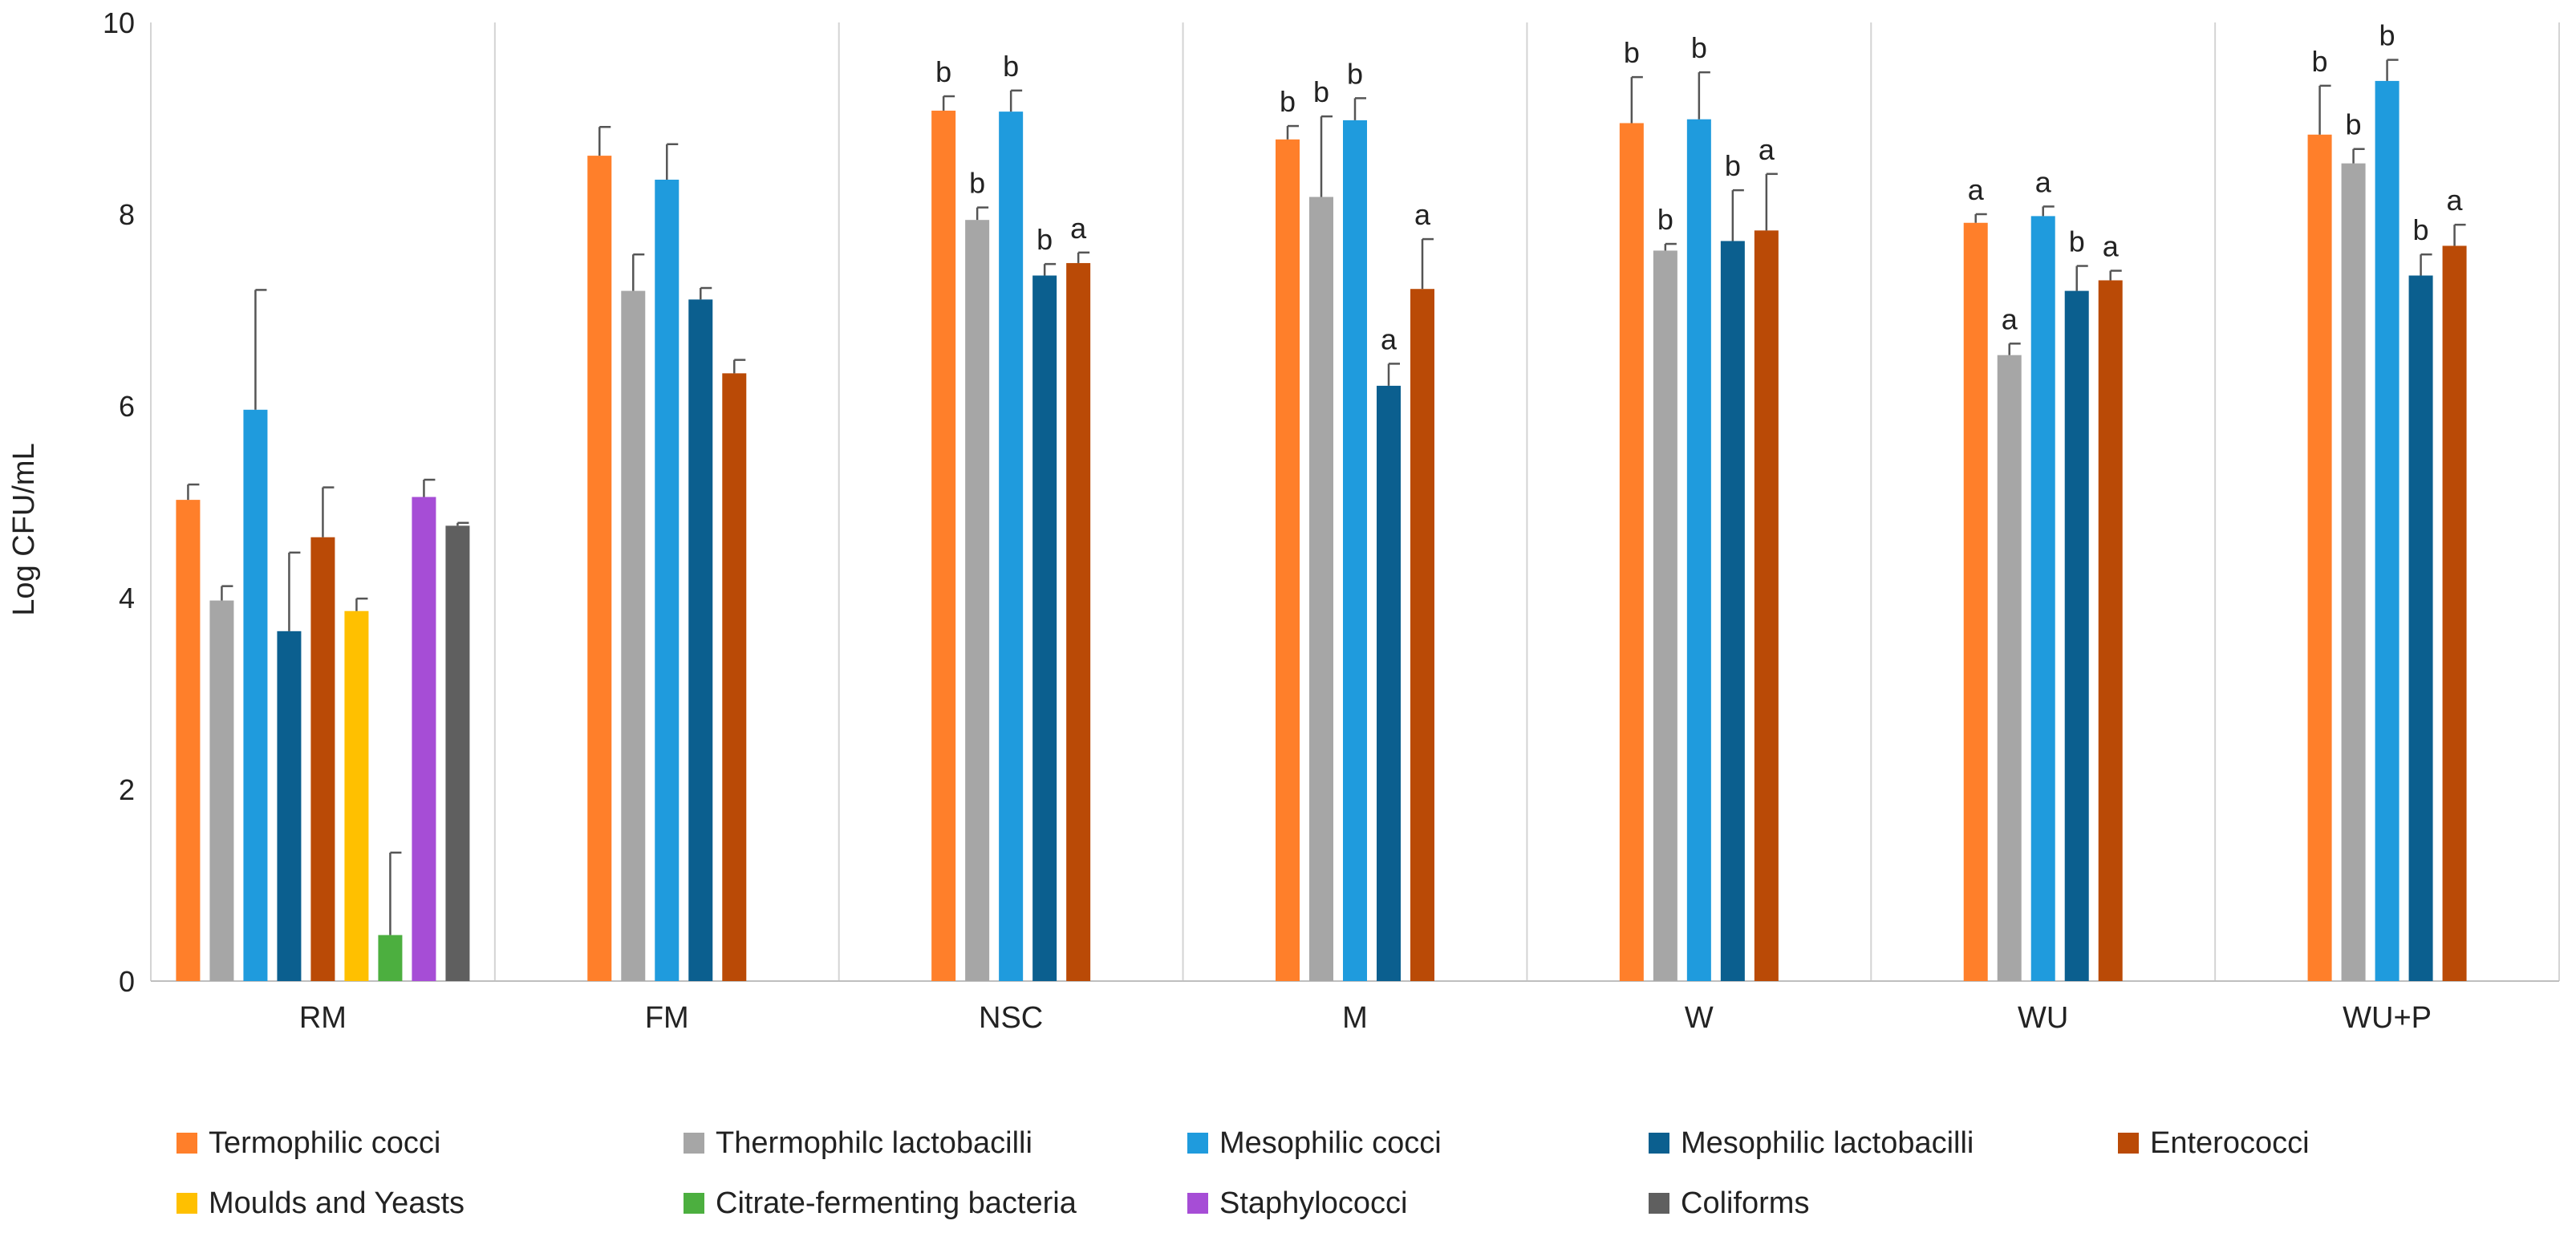 This screenshot has width=2576, height=1249. Describe the element at coordinates (127, 214) in the screenshot. I see `y-tick-label: 8` at that location.